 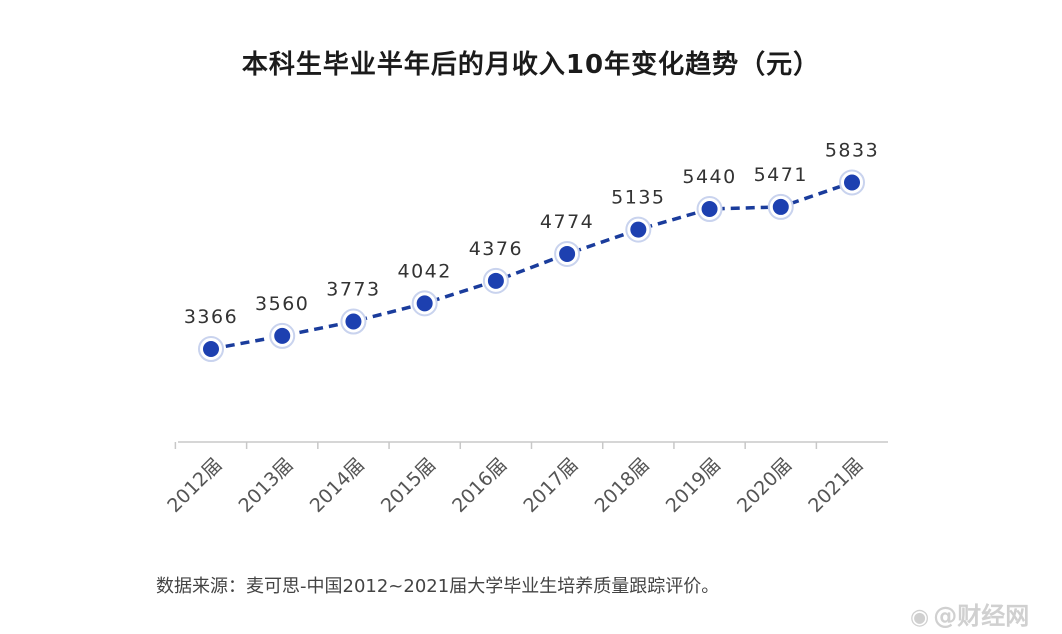 I want to click on data-label: 3366, so click(x=211, y=317).